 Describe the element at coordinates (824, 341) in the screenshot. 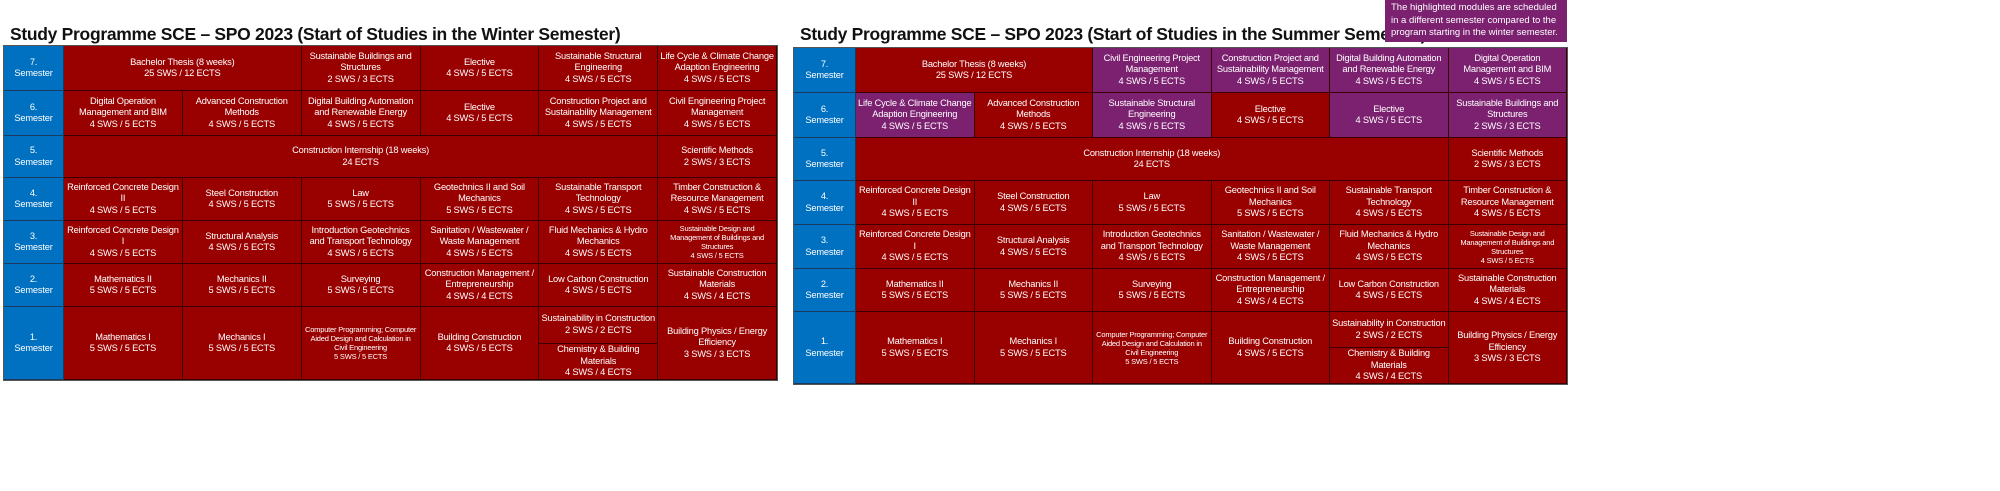

I see `semester-label-line: 1.` at that location.